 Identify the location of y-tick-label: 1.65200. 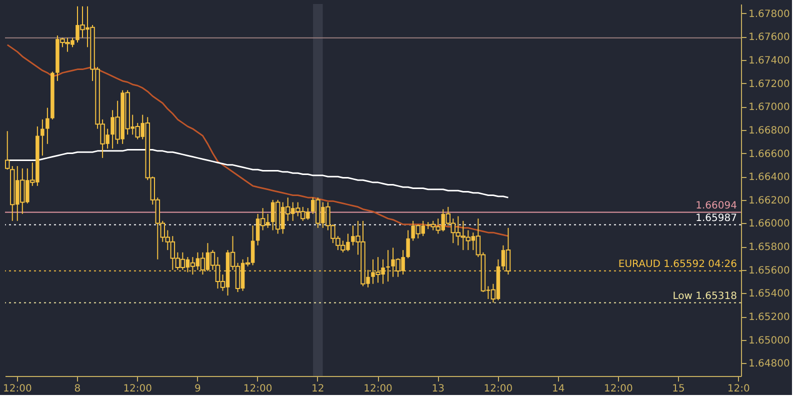
(769, 318).